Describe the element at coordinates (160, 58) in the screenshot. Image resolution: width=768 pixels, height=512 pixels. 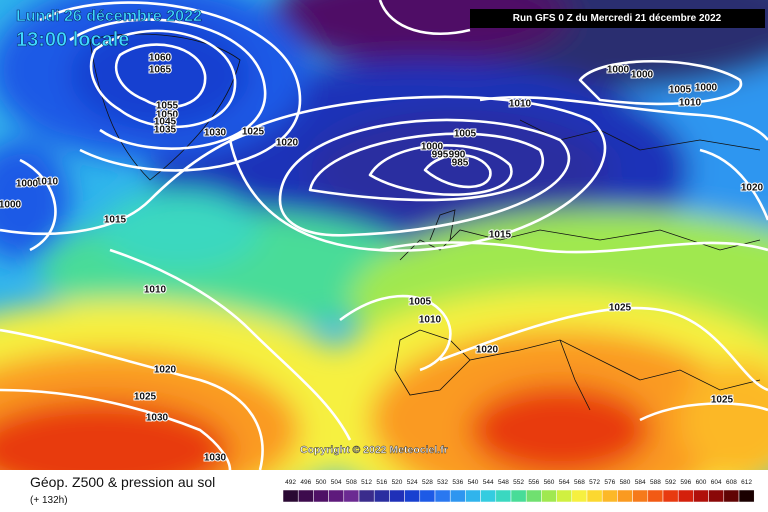
I see `isobar-label: 1060` at that location.